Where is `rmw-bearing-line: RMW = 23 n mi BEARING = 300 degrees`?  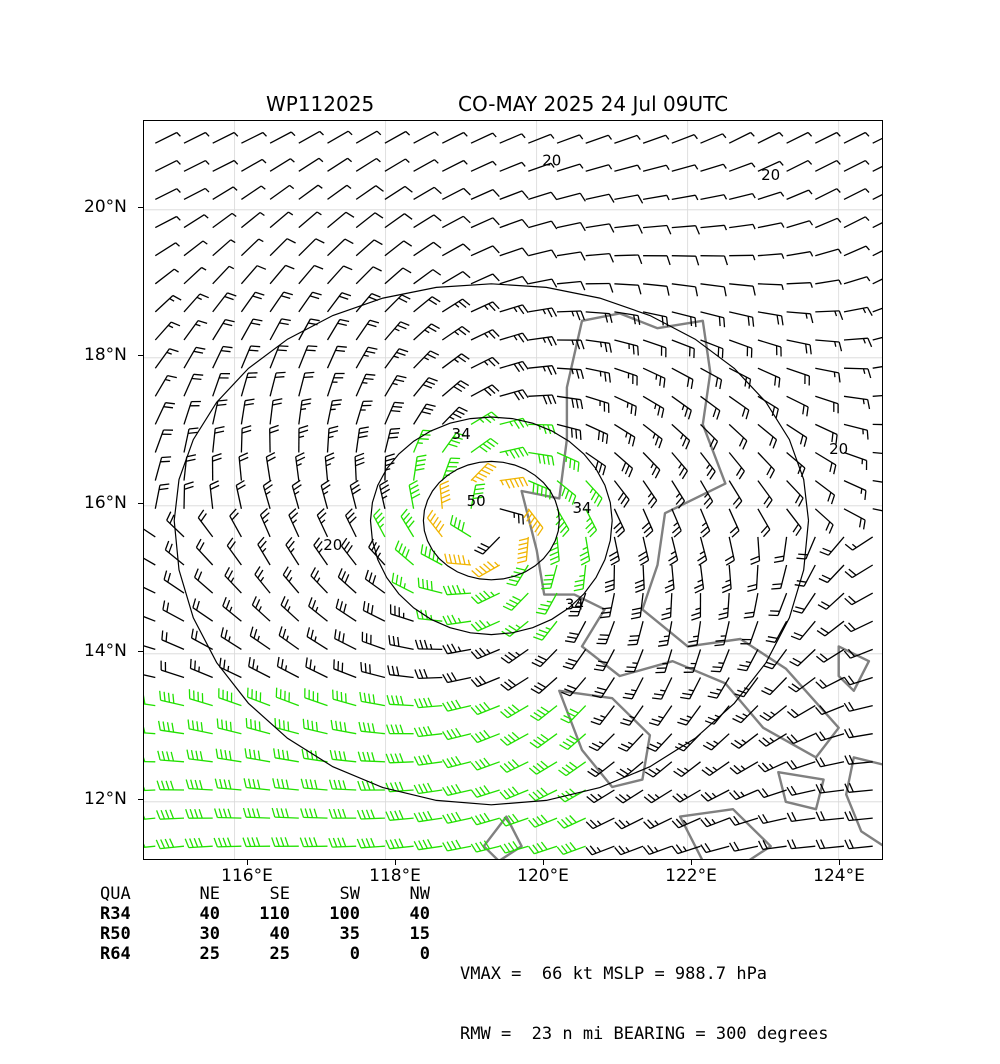
rmw-bearing-line: RMW = 23 n mi BEARING = 300 degrees is located at coordinates (644, 1034).